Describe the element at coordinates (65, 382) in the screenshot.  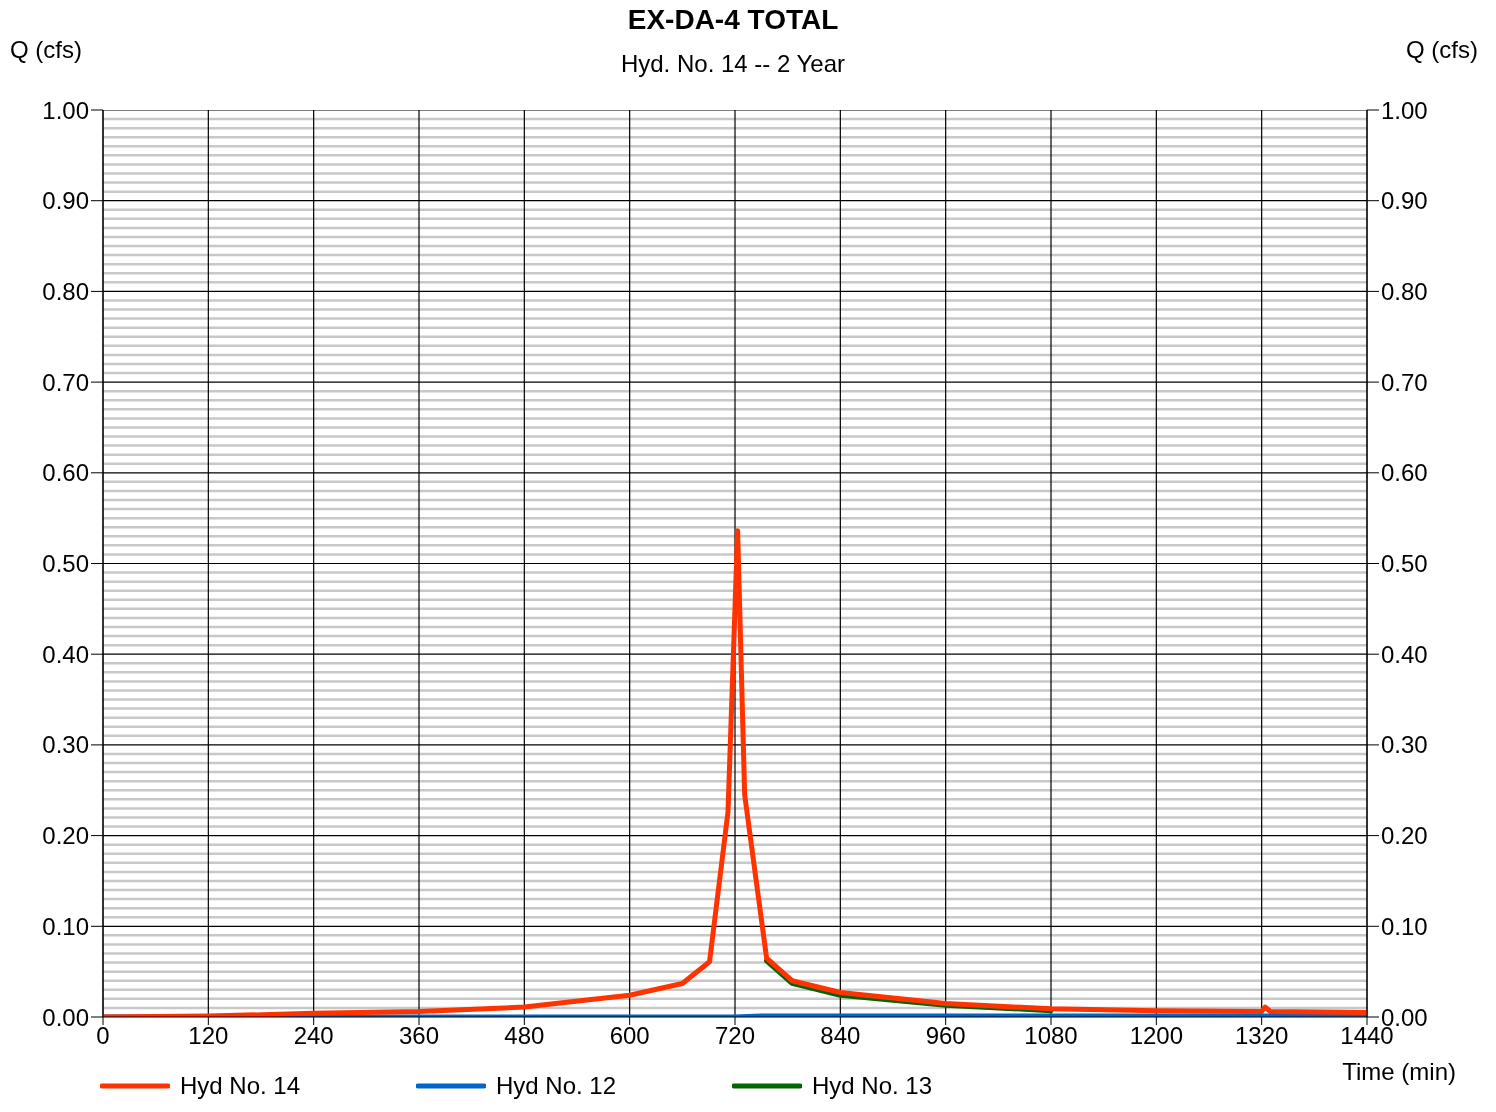
I see `y-tick-label: 0.70` at that location.